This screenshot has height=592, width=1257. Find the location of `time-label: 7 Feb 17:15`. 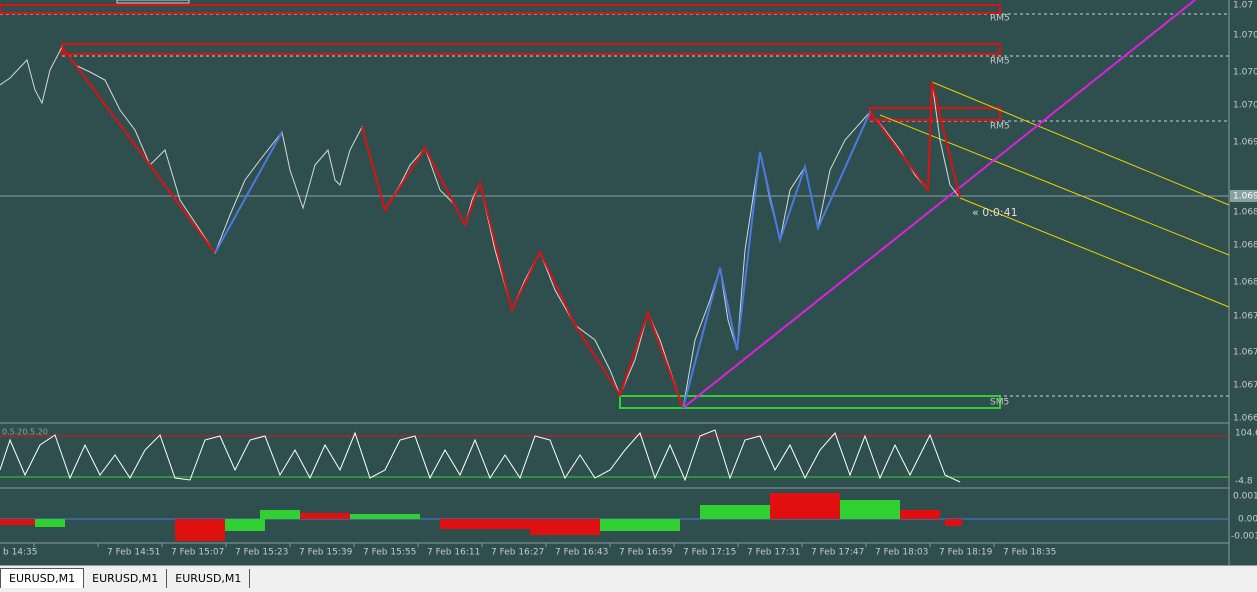

time-label: 7 Feb 17:15 is located at coordinates (709, 553).